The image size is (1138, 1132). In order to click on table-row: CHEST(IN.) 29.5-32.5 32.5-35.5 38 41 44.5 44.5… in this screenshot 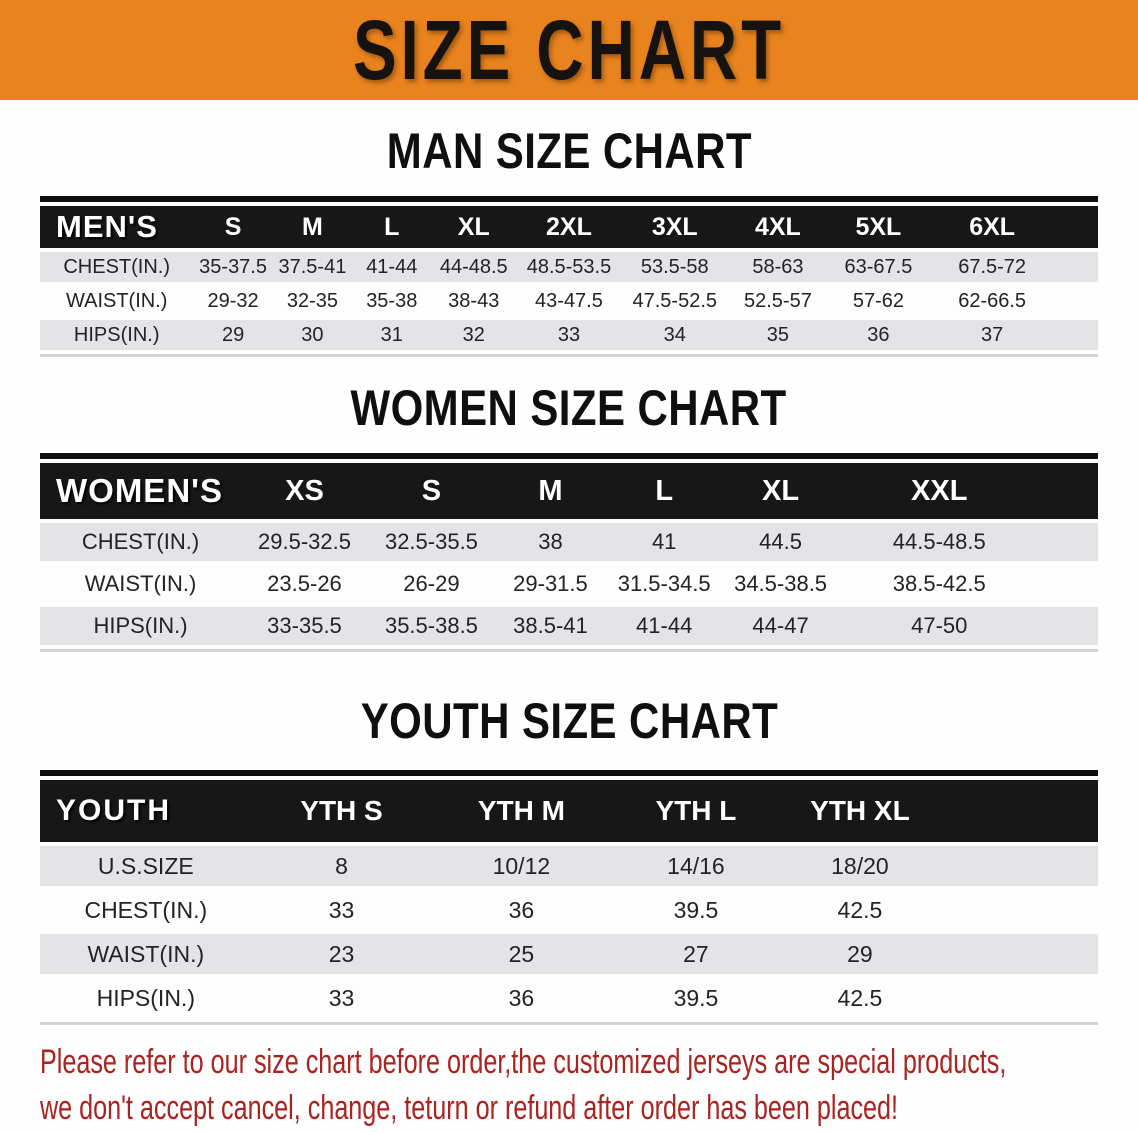, I will do `click(569, 542)`.